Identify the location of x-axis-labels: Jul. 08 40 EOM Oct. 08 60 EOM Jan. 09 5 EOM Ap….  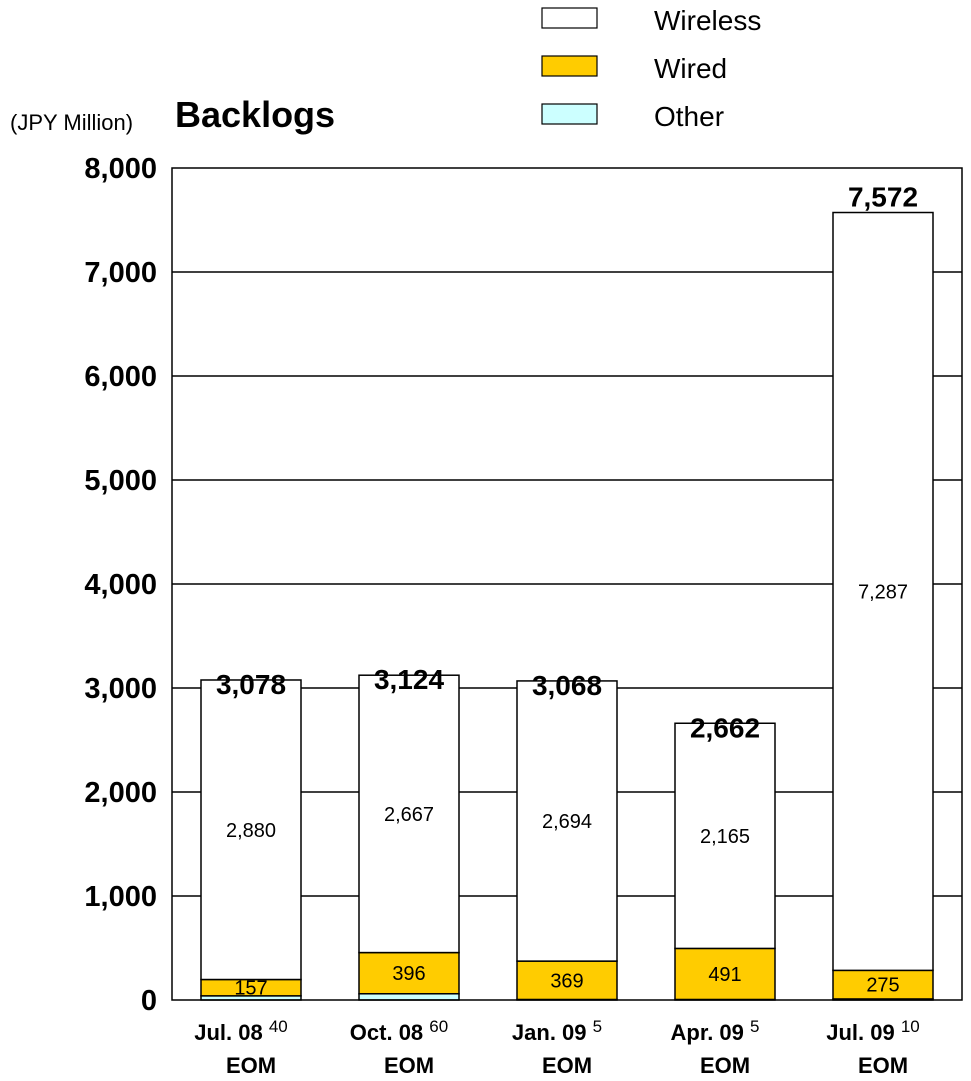
(557, 1047).